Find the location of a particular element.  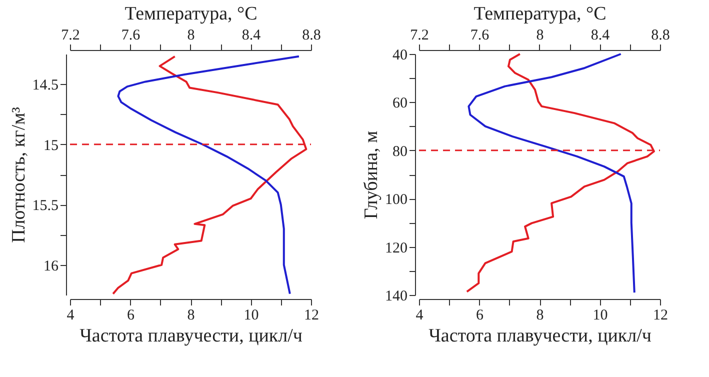

y-tick-label: 140 is located at coordinates (396, 296).